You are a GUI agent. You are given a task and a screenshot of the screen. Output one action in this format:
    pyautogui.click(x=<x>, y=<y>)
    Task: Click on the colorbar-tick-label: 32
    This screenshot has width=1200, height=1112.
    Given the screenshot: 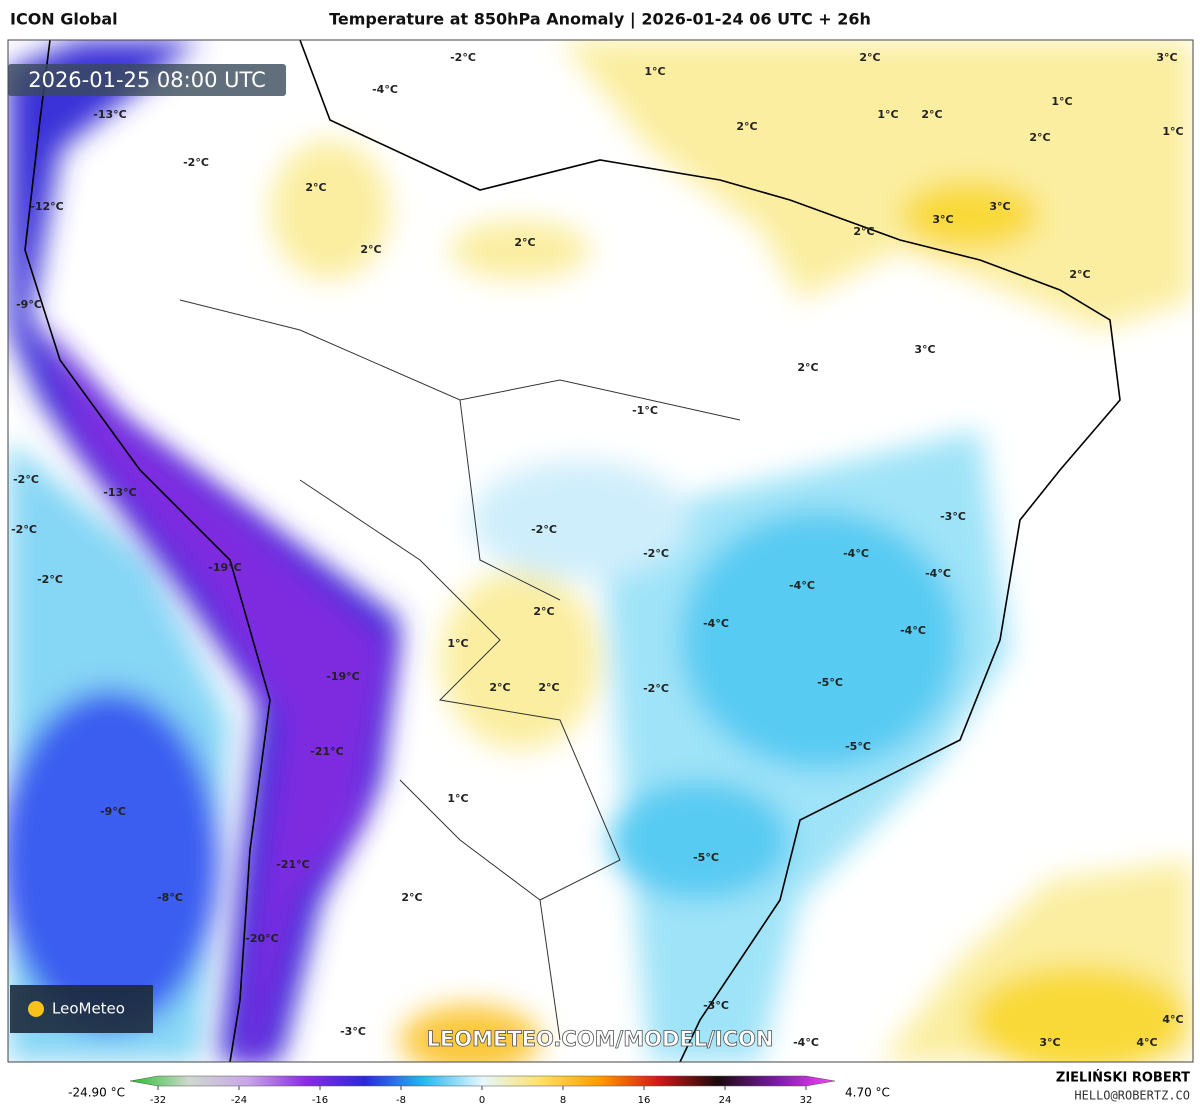 What is the action you would take?
    pyautogui.click(x=806, y=1100)
    